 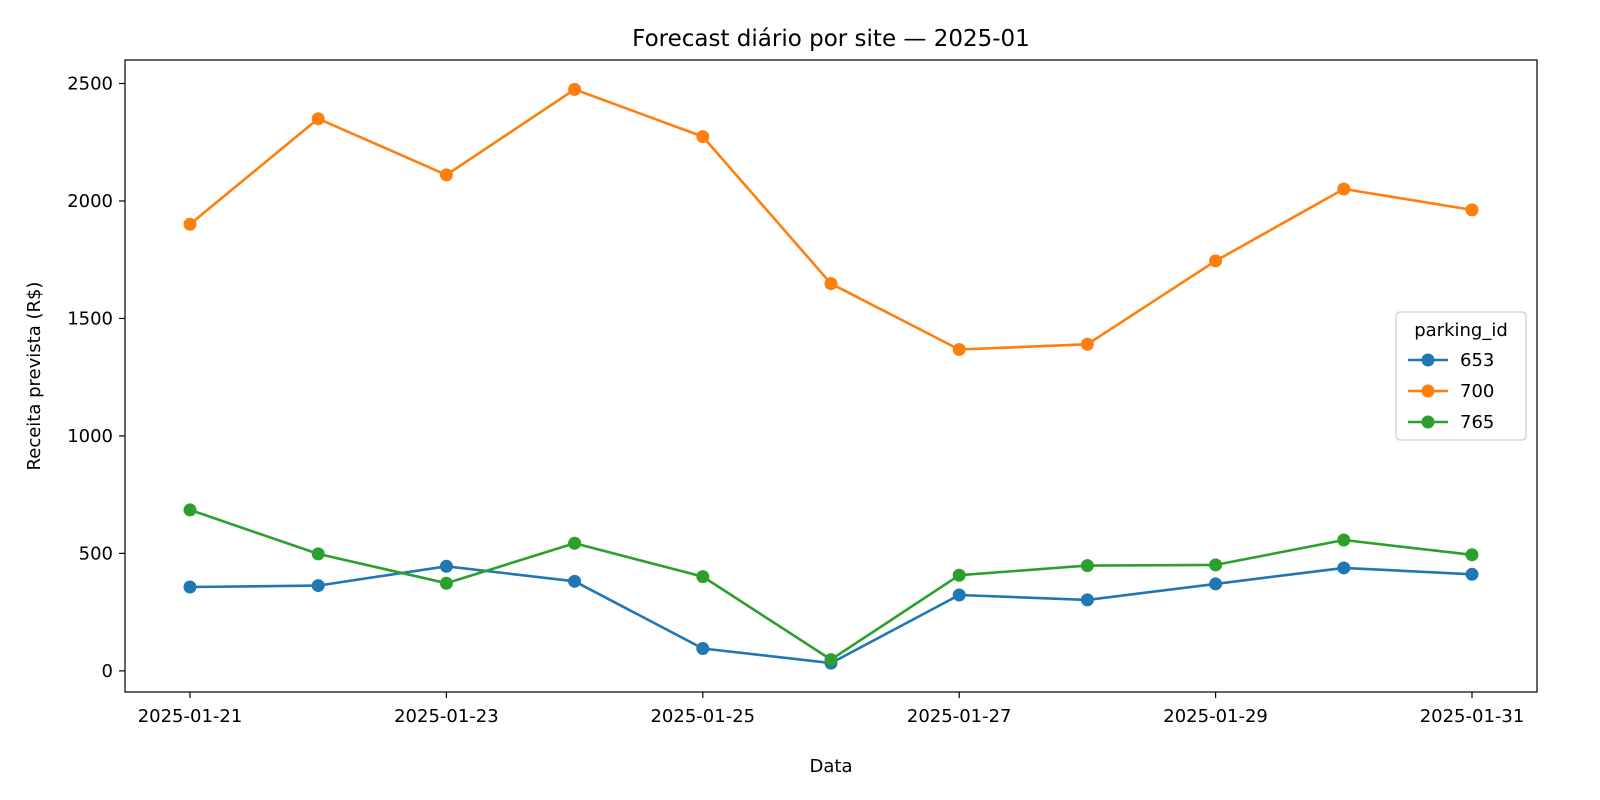 I want to click on x-tick-label: 2025-01-23, so click(x=446, y=716).